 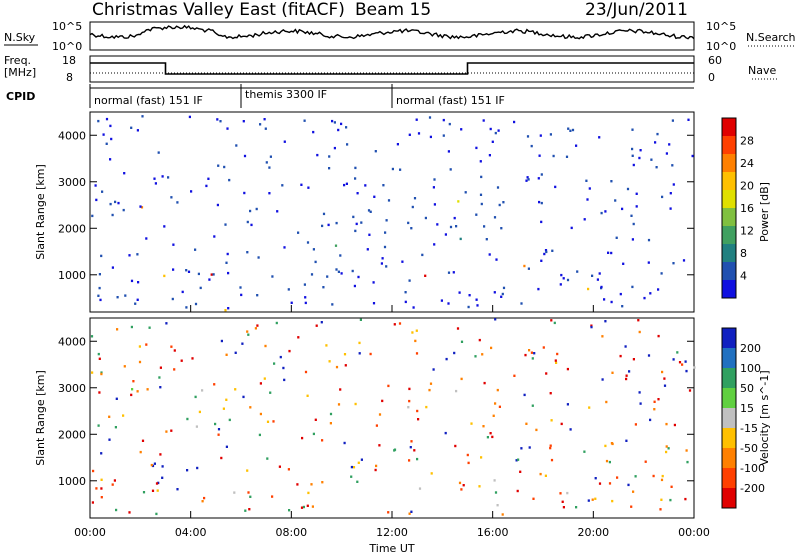 What do you see at coordinates (450, 100) in the screenshot?
I see `cpid-segment-label: normal (fast) 151 IF` at bounding box center [450, 100].